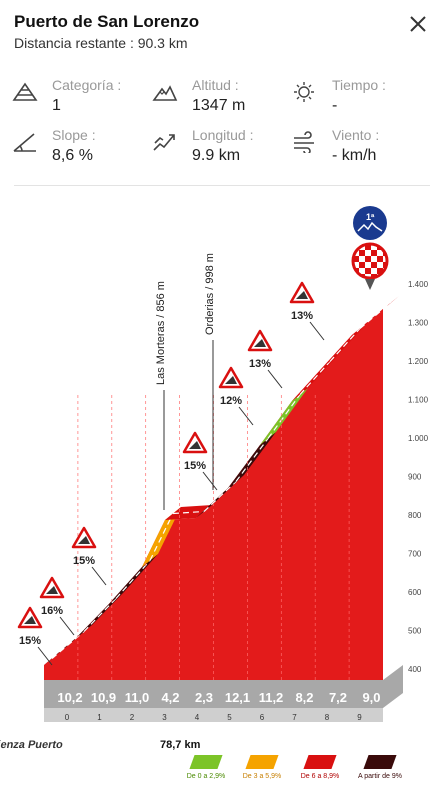  What do you see at coordinates (418, 438) in the screenshot?
I see `y-tick-label: 1.000` at bounding box center [418, 438].